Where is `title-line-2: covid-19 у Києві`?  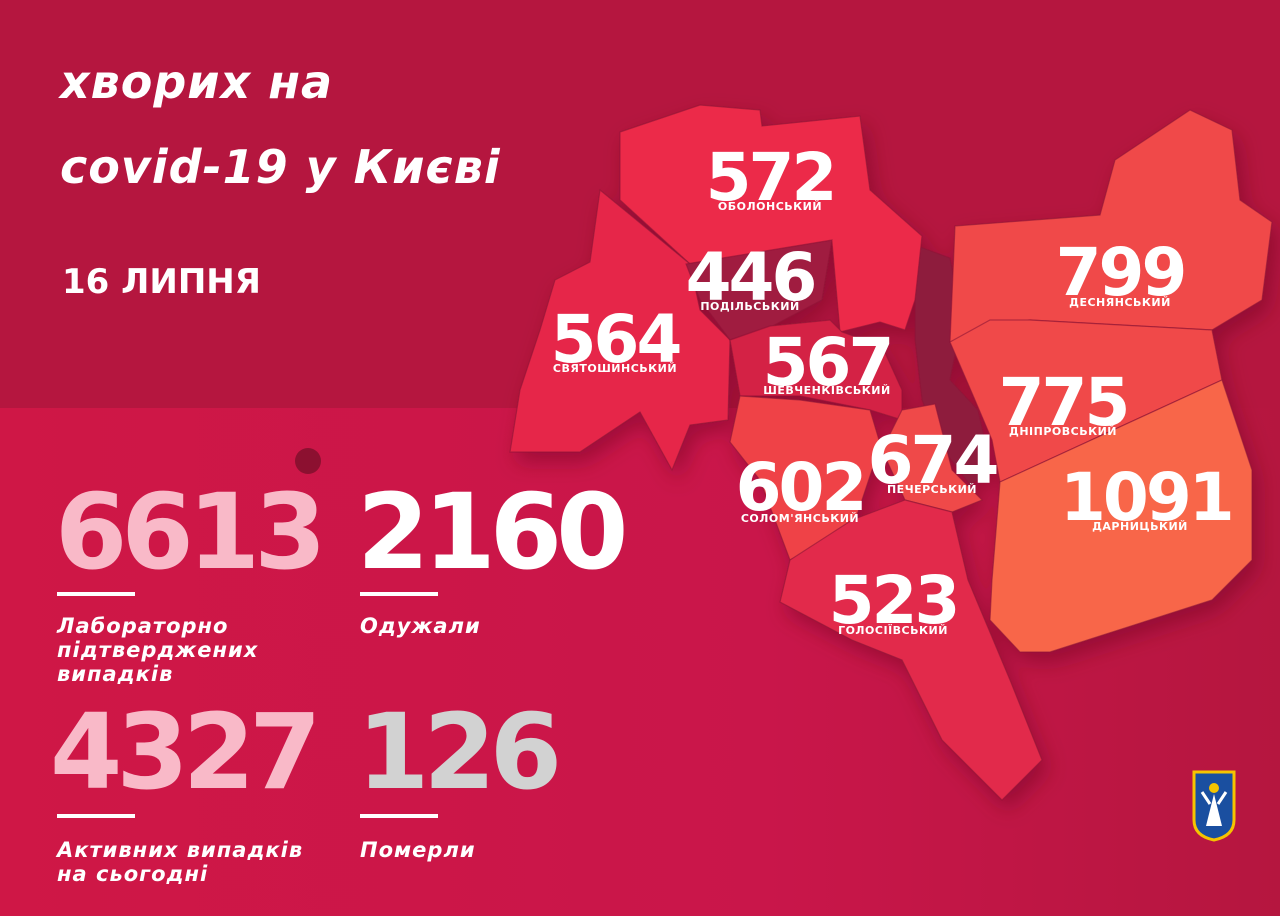
title-line-2: covid-19 у Києві is located at coordinates (280, 167).